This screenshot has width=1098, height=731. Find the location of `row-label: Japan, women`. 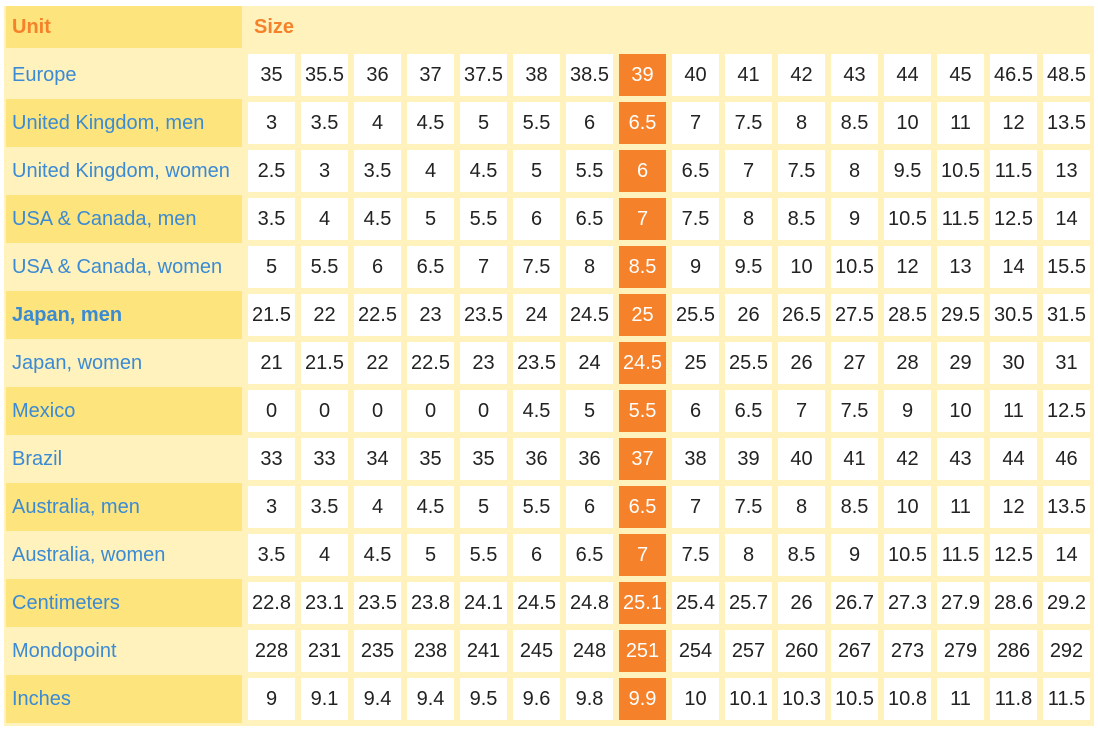

row-label: Japan, women is located at coordinates (77, 362).